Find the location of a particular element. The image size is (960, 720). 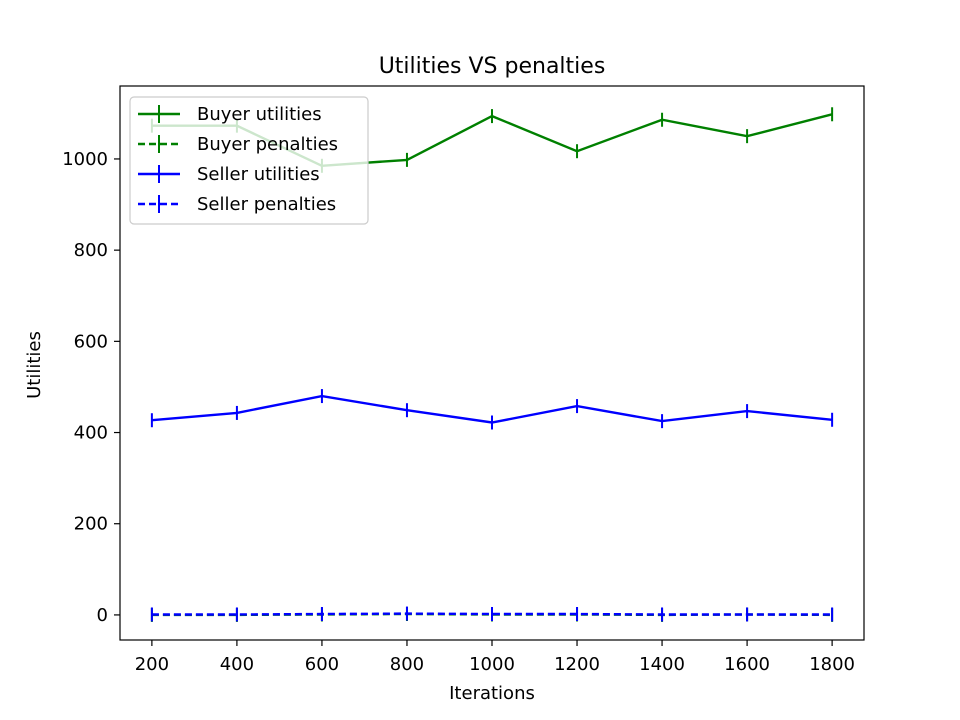

y-tick-label: 400 is located at coordinates (91, 433).